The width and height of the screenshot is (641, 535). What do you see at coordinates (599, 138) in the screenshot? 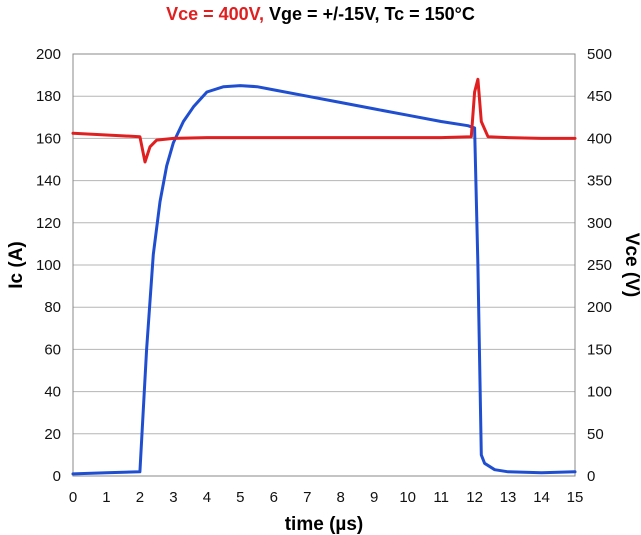
I see `y2-tick-label: 400` at bounding box center [599, 138].